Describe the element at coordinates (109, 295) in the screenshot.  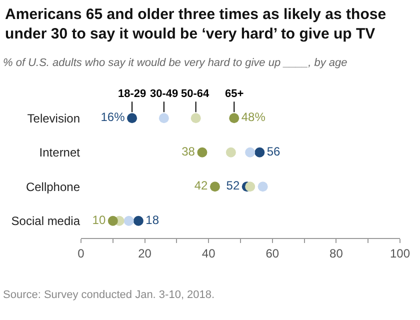
I see `source-note: Source: Survey conducted Jan. 3-10, 2018.` at that location.